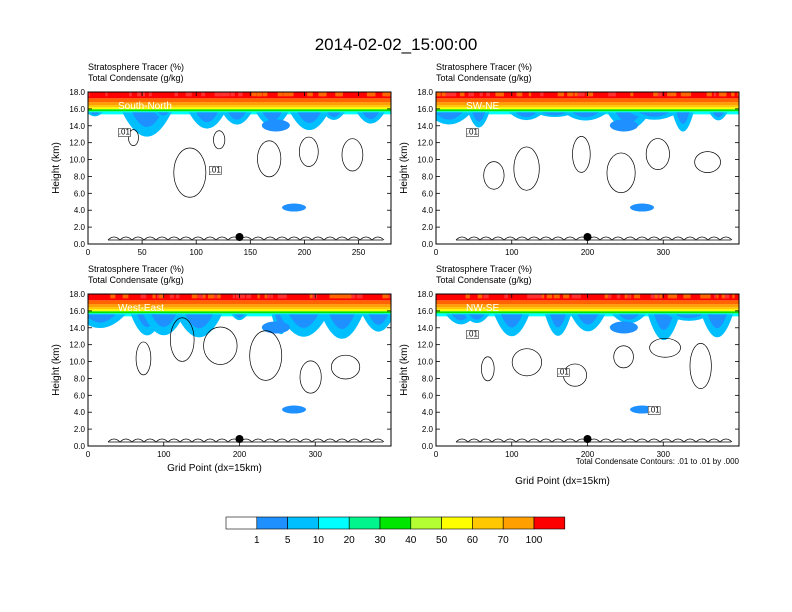  What do you see at coordinates (77, 345) in the screenshot?
I see `y-tick-label: 12.0` at bounding box center [77, 345].